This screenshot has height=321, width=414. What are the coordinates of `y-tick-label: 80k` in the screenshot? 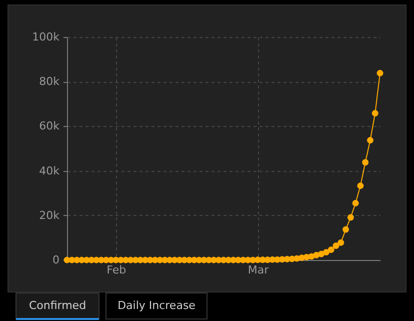 It's located at (49, 81).